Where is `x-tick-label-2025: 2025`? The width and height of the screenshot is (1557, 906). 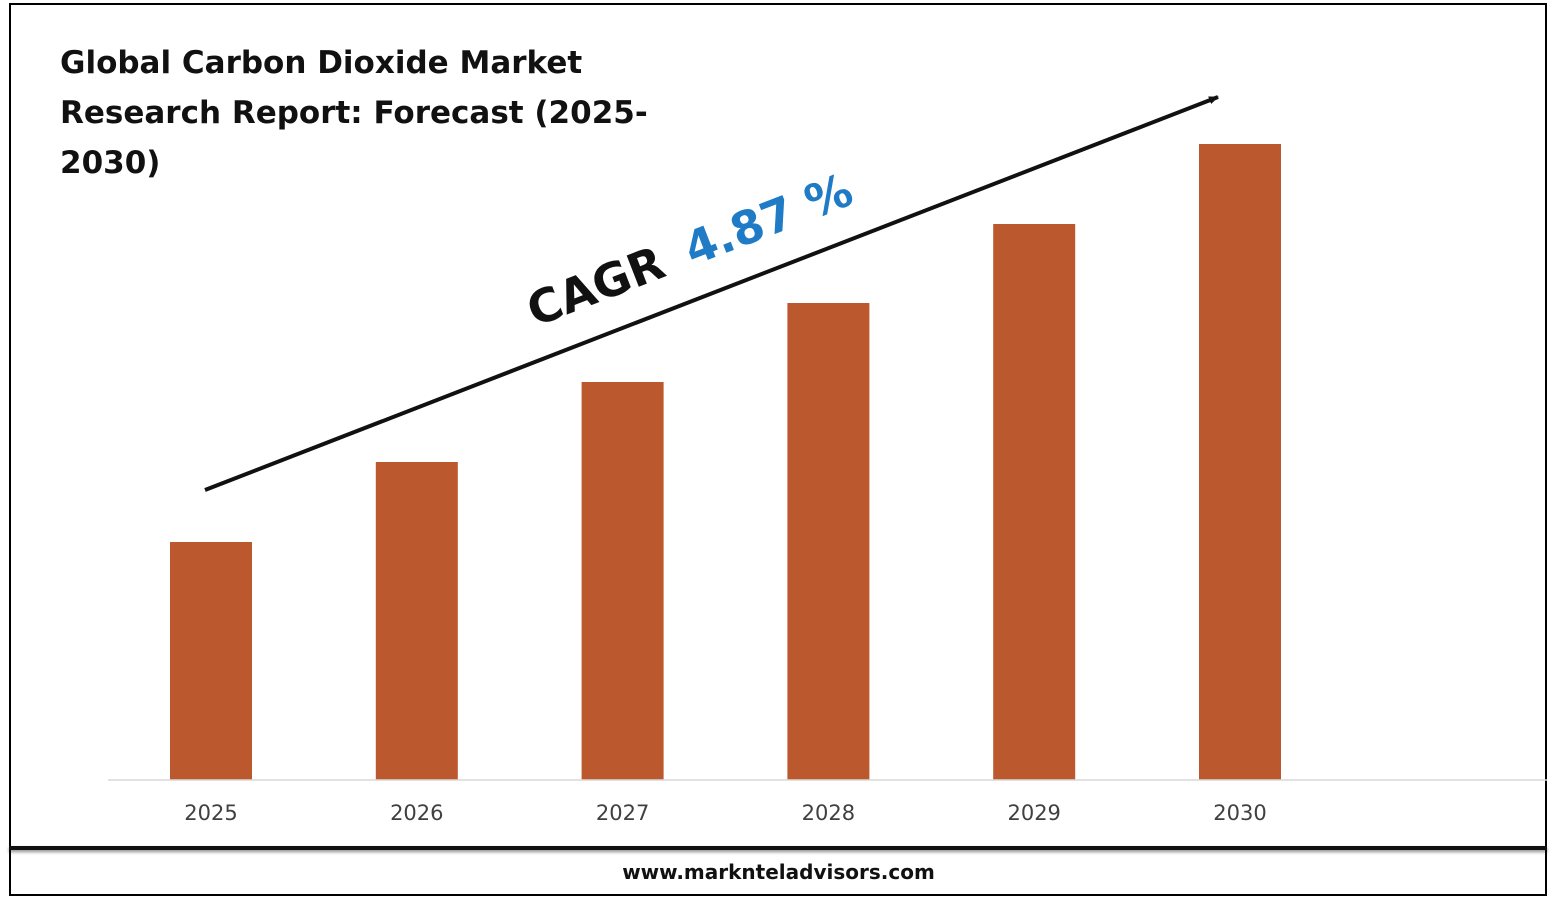
x-tick-label-2025: 2025 is located at coordinates (210, 813).